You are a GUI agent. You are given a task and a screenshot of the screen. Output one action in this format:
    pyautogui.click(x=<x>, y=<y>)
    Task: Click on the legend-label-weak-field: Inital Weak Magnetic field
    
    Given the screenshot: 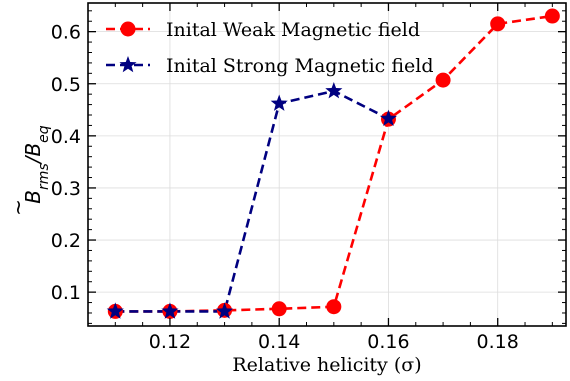 What is the action you would take?
    pyautogui.click(x=293, y=30)
    